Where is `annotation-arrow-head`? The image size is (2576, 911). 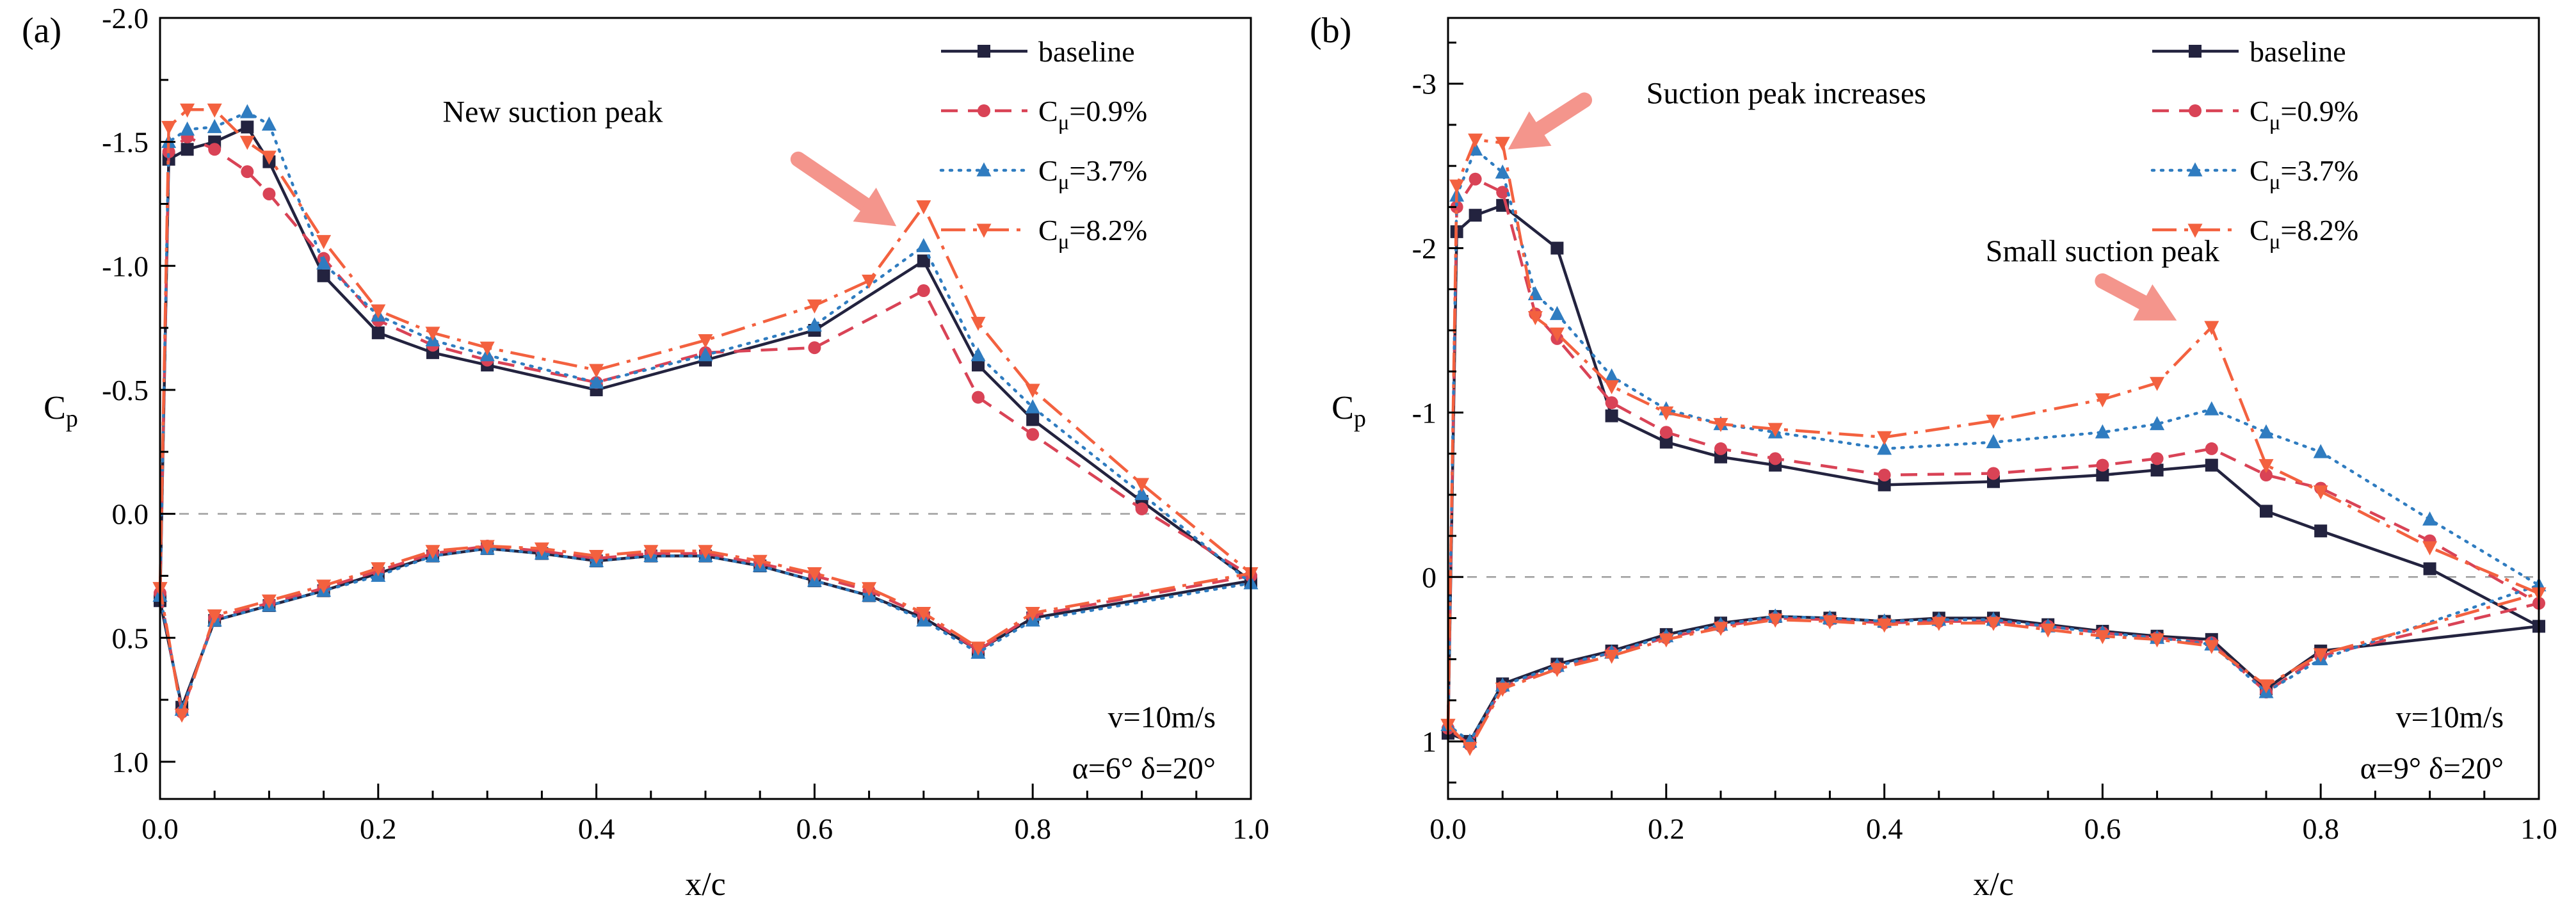
annotation-arrow-head is located at coordinates (1530, 130).